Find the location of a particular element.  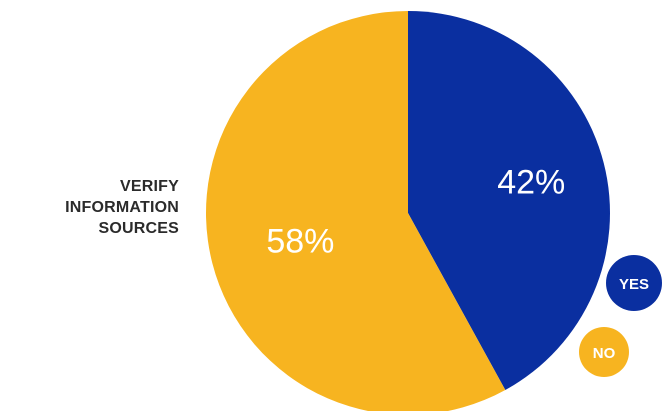

legend-swatch-yes is located at coordinates (634, 283).